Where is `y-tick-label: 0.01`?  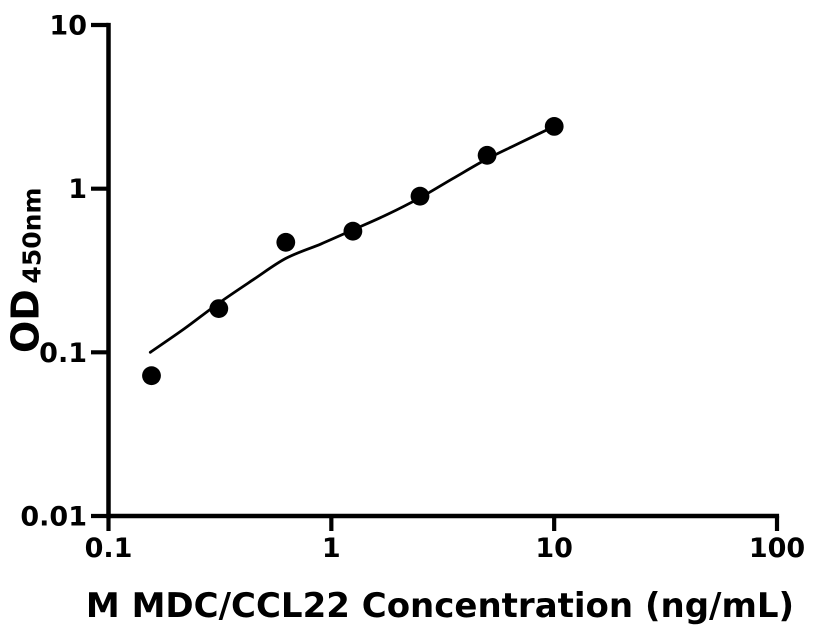
y-tick-label: 0.01 is located at coordinates (53, 517).